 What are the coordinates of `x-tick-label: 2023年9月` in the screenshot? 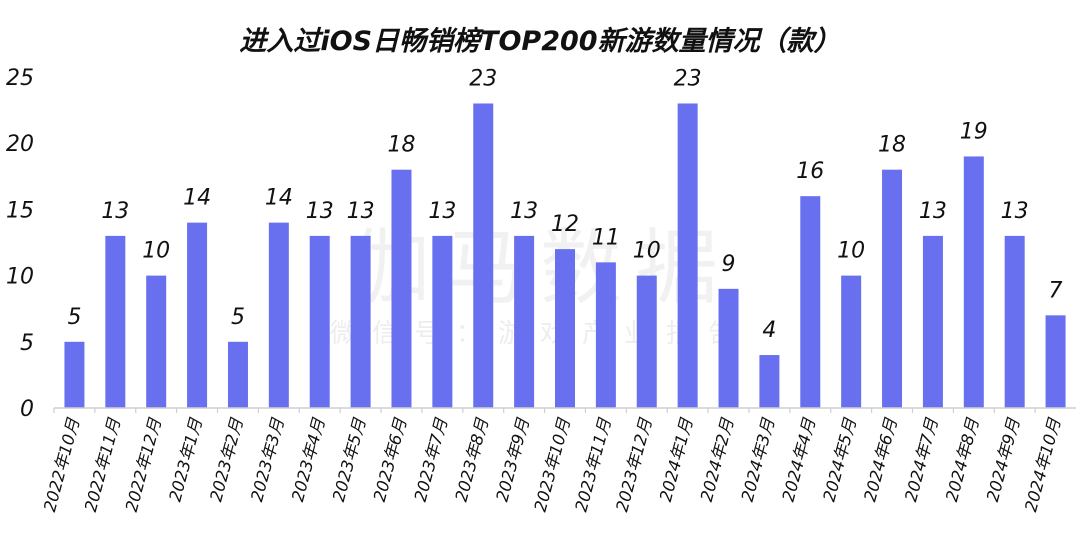 It's located at (513, 460).